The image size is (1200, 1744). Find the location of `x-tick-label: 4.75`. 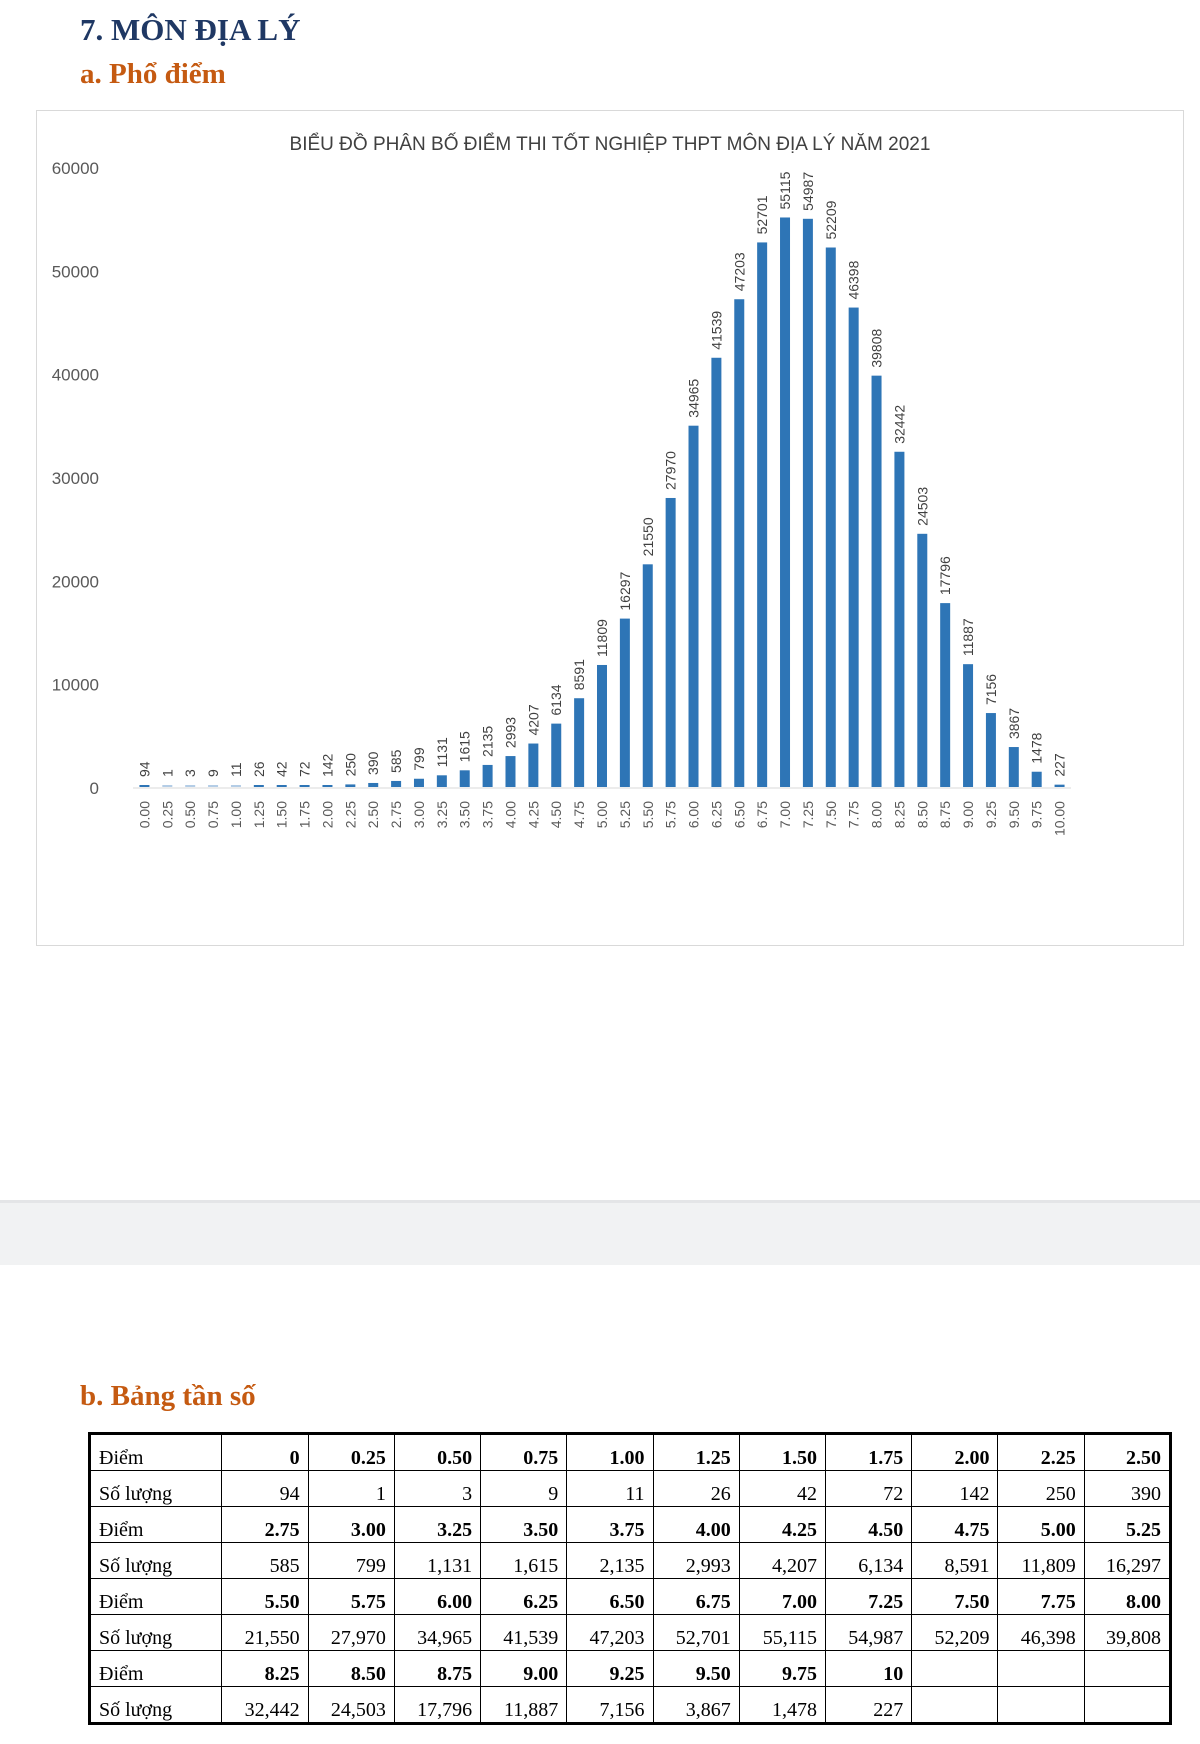

x-tick-label: 4.75 is located at coordinates (579, 814).